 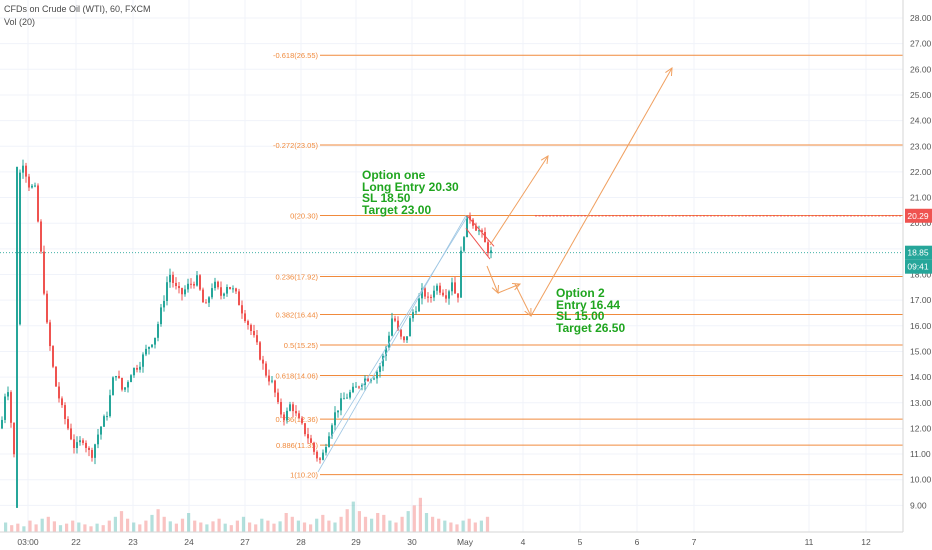 What do you see at coordinates (694, 542) in the screenshot?
I see `time-tick-label: 7` at bounding box center [694, 542].